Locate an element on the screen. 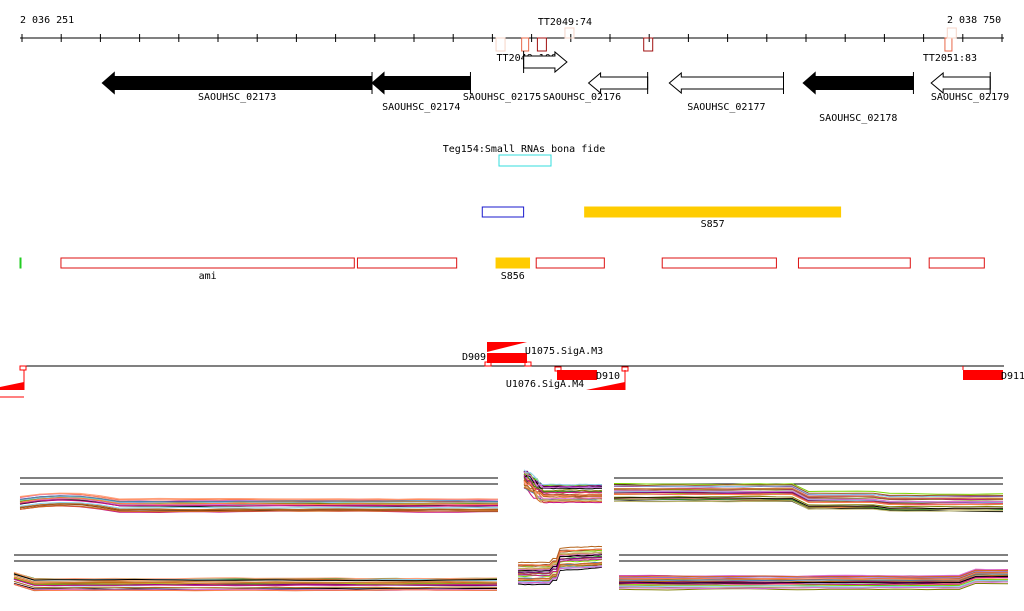  expression-panel-bottom-right is located at coordinates (813, 572).